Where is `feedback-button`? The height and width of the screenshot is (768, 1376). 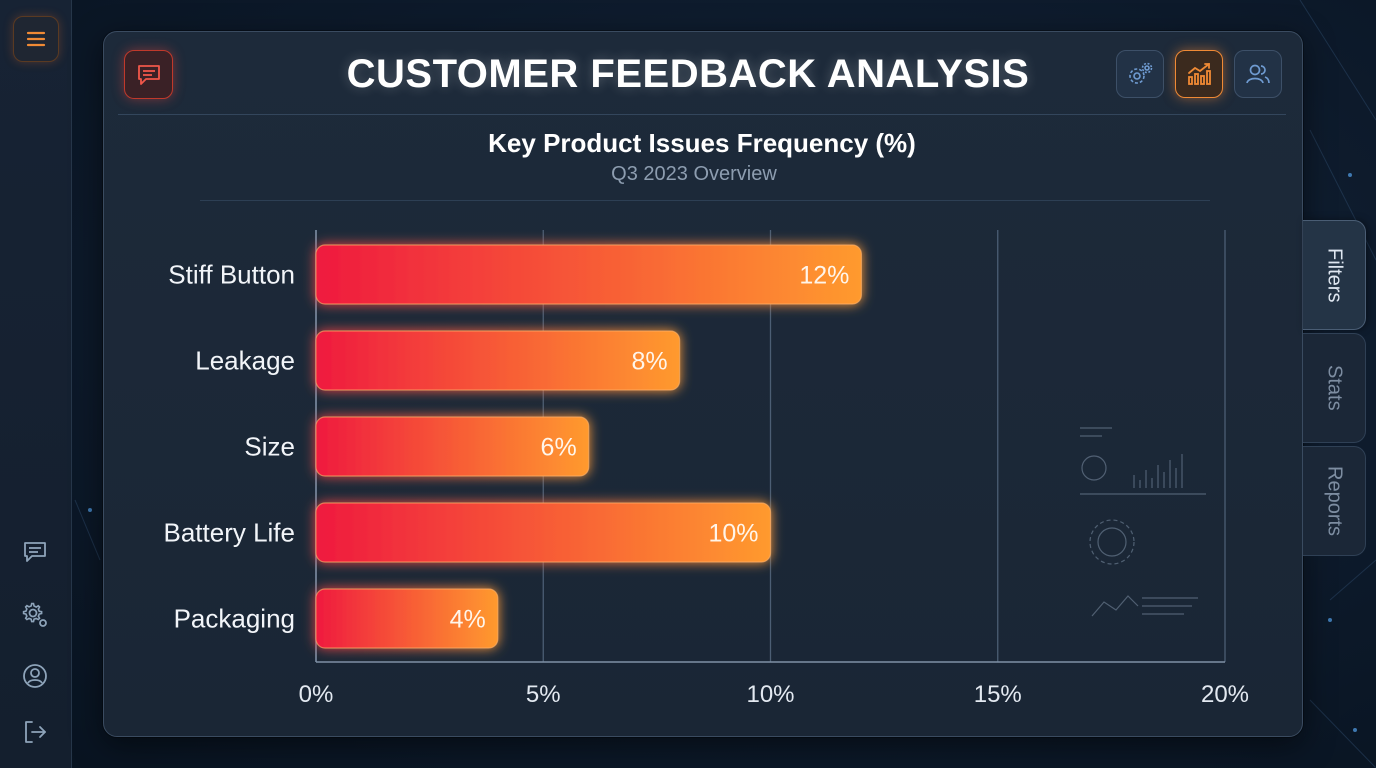
feedback-button is located at coordinates (148, 74).